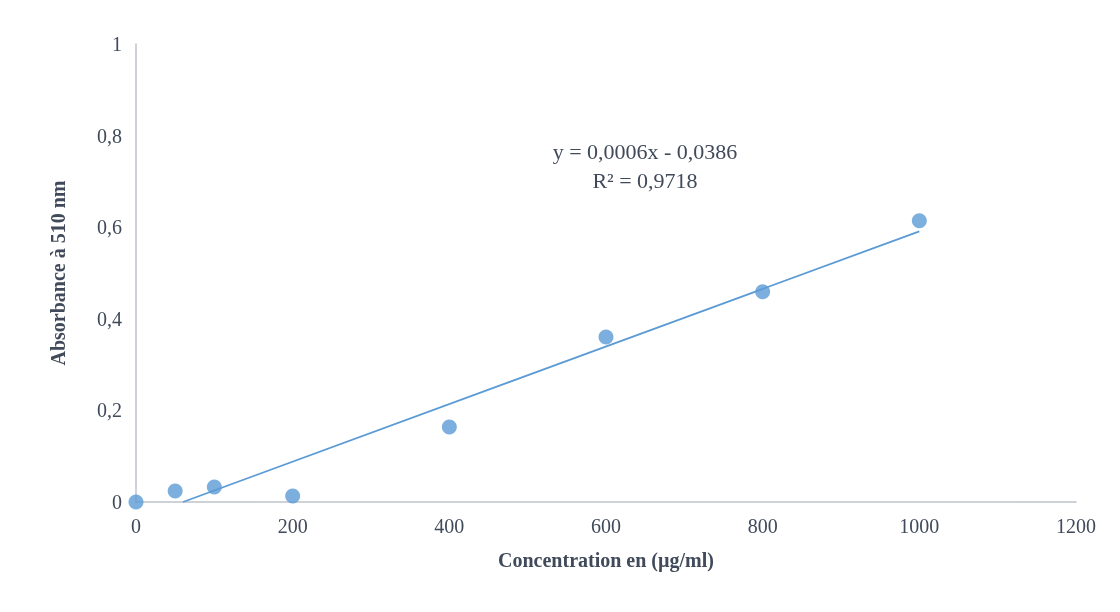 This screenshot has width=1120, height=612. Describe the element at coordinates (109, 227) in the screenshot. I see `y-tick-label: 0,6` at that location.